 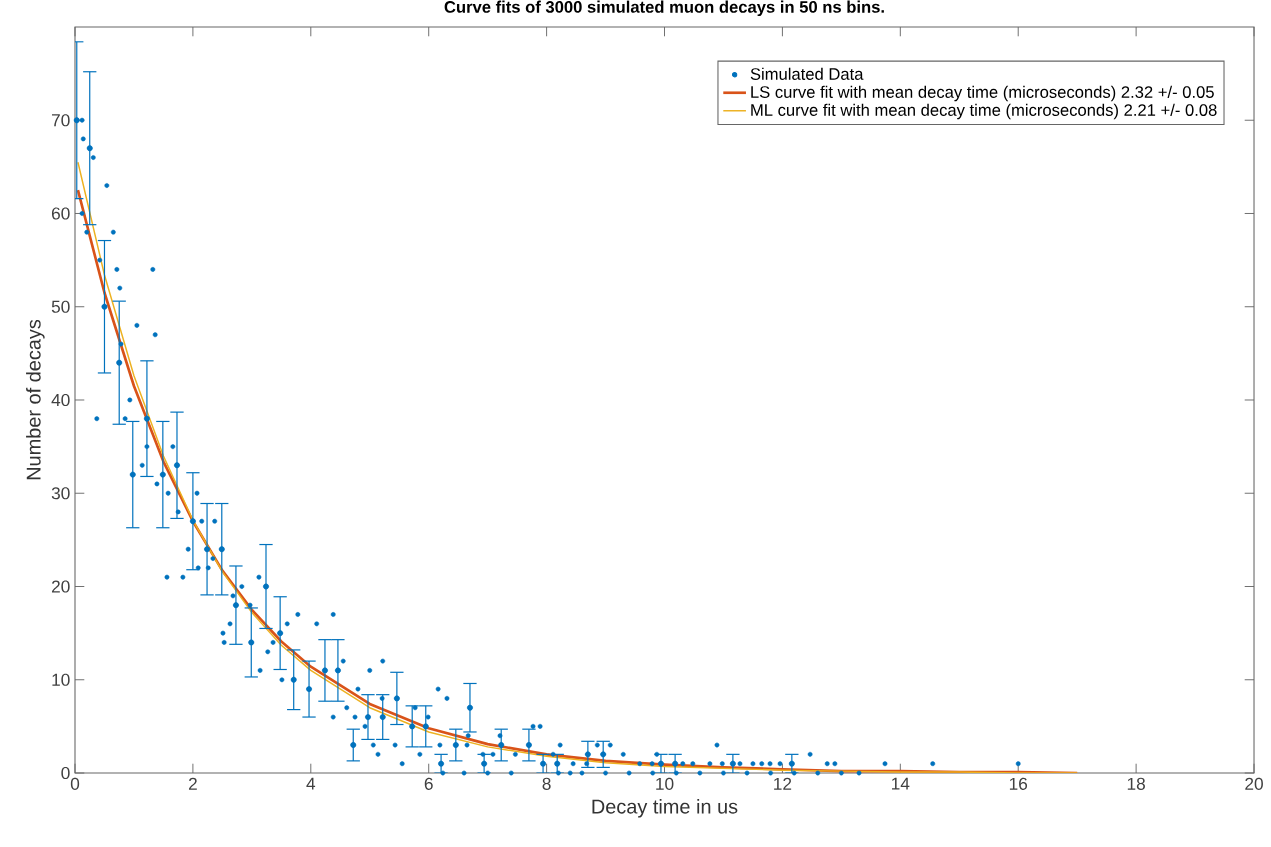 I want to click on x-axis-title: Decay time in us, so click(x=665, y=808).